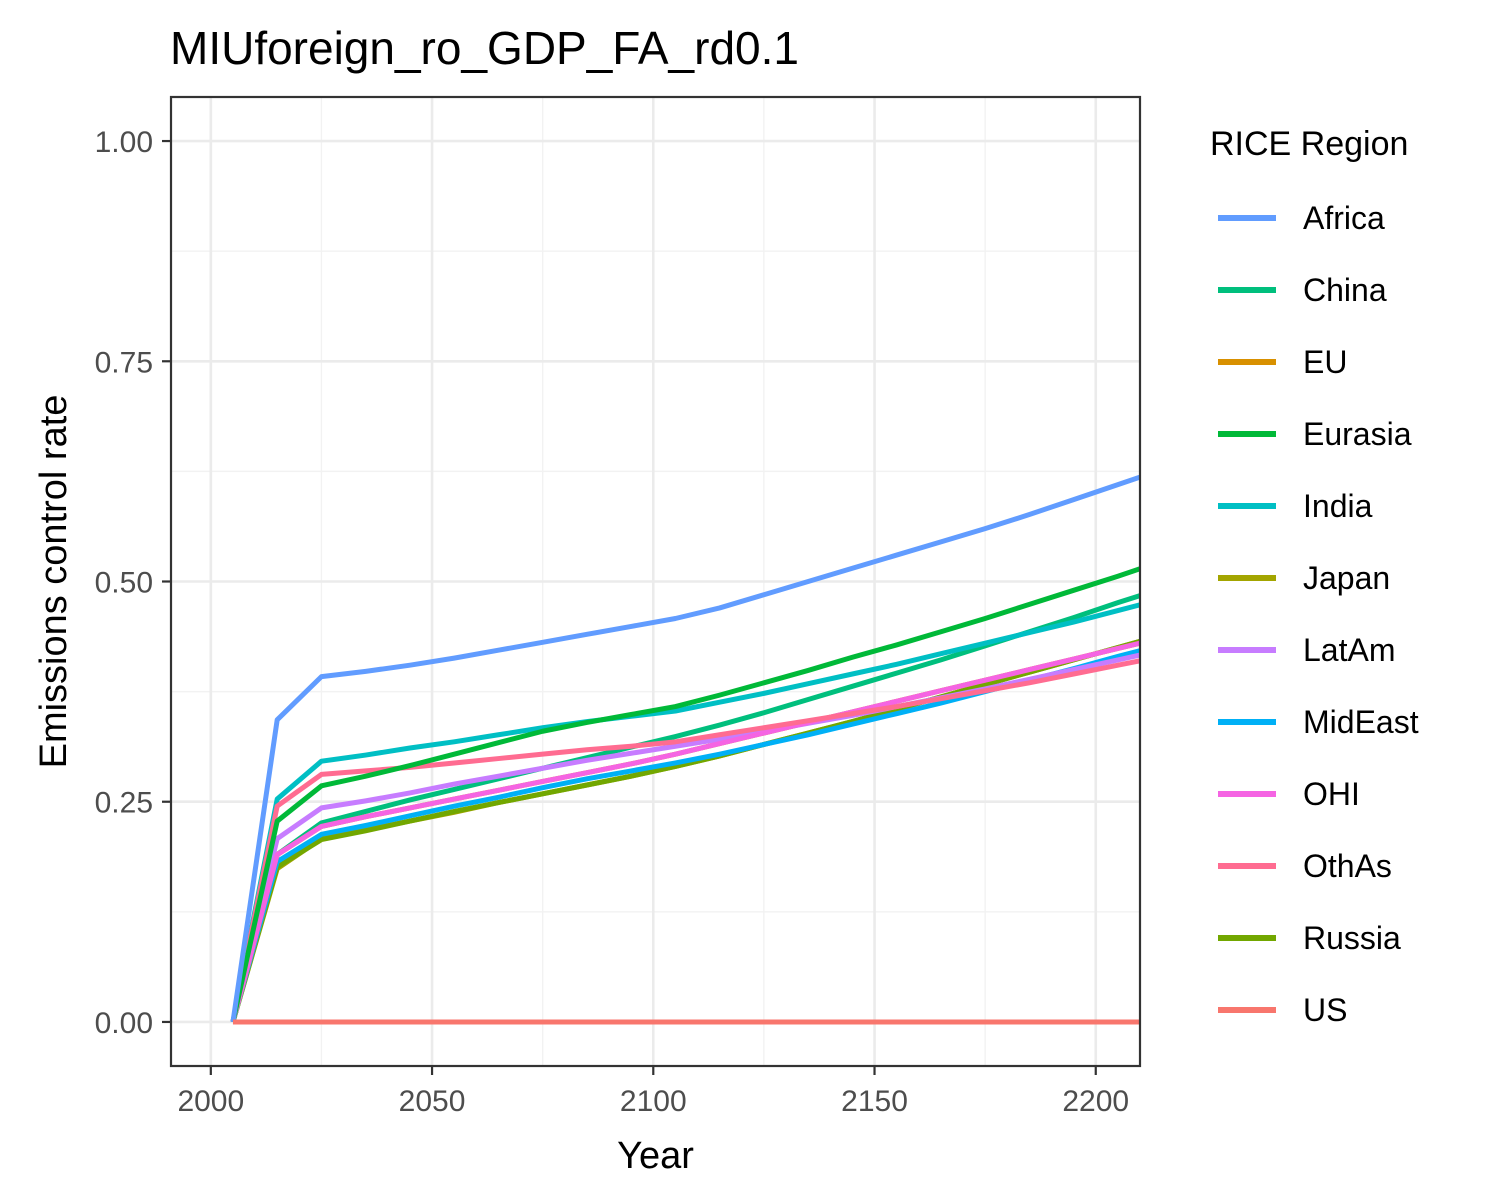 This screenshot has width=1500, height=1200. I want to click on legend-title: RICE Region, so click(1309, 144).